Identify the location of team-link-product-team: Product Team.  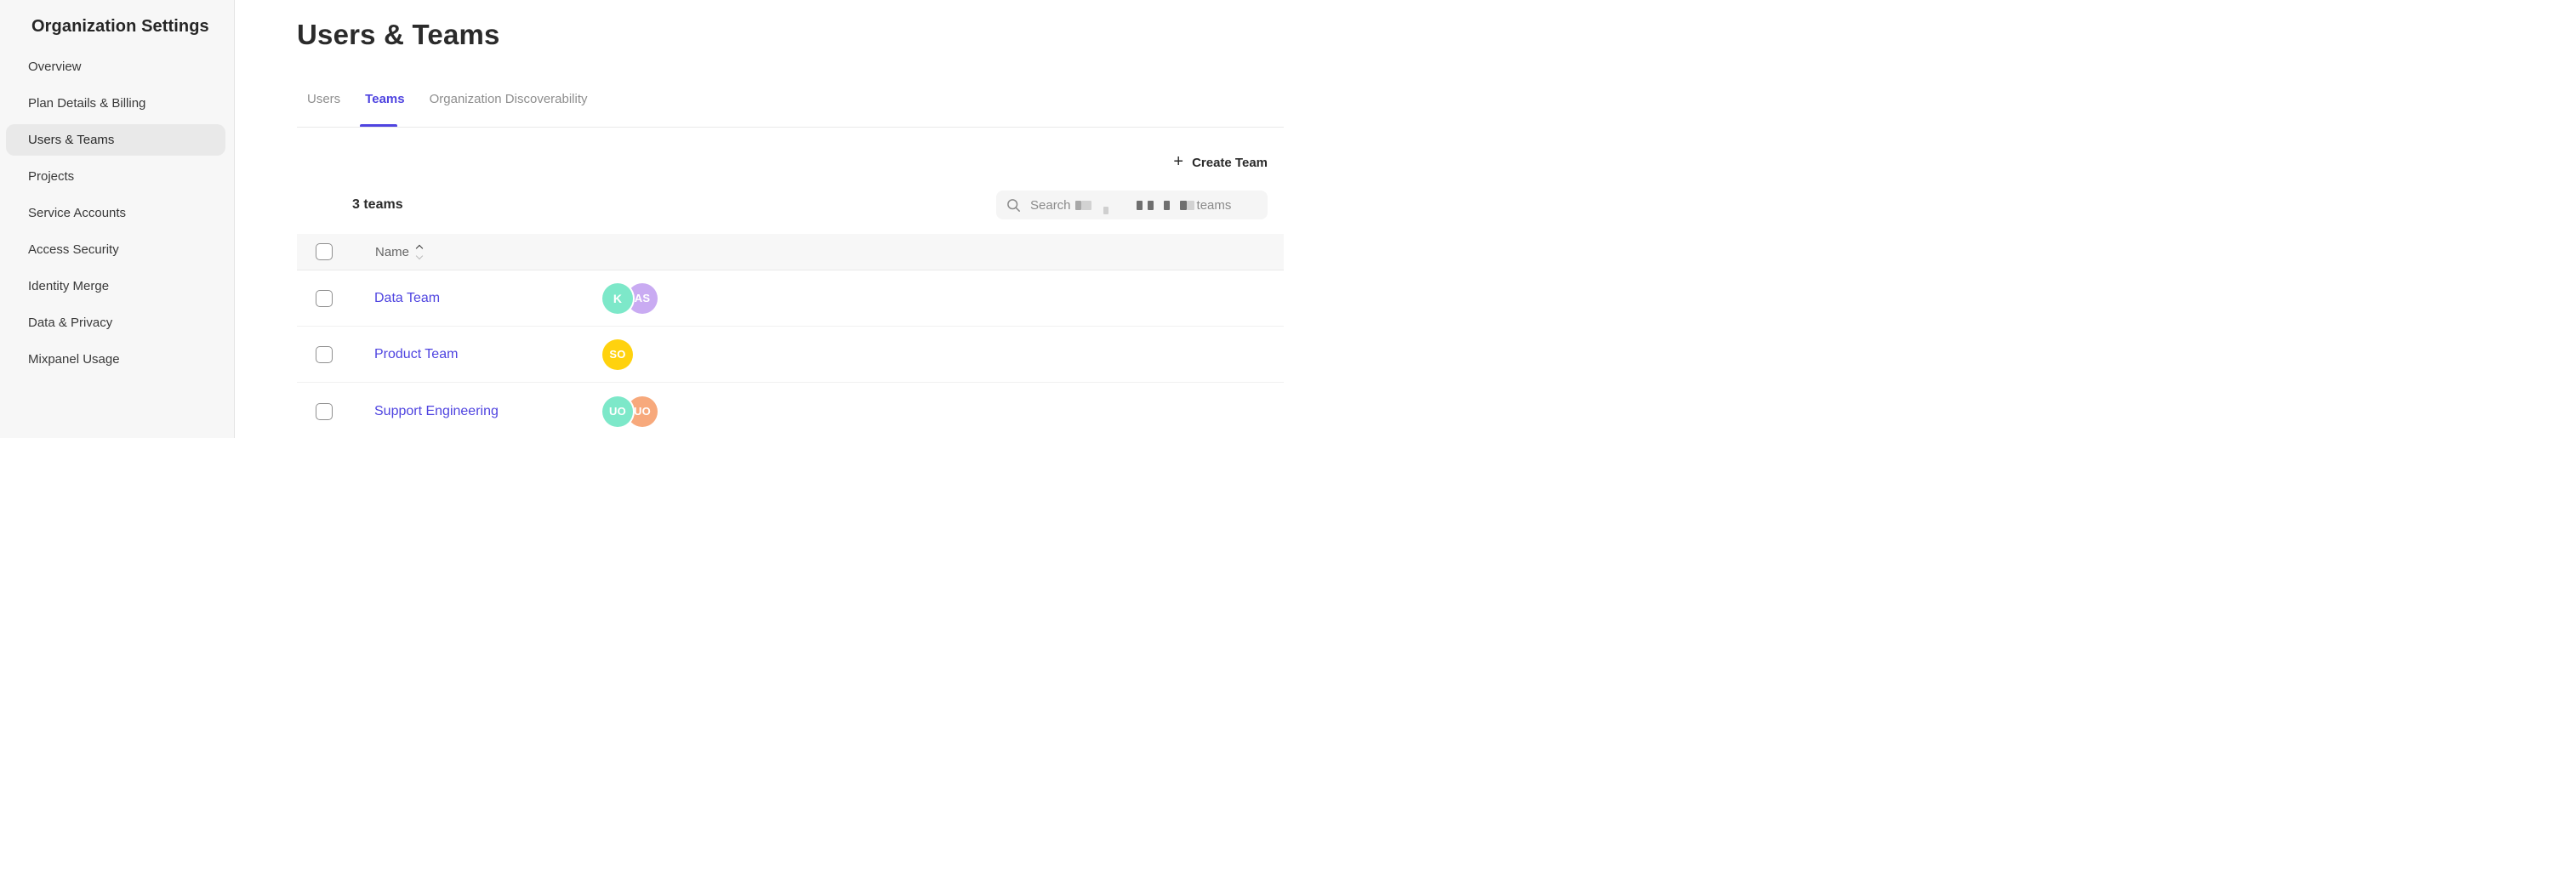
(417, 353).